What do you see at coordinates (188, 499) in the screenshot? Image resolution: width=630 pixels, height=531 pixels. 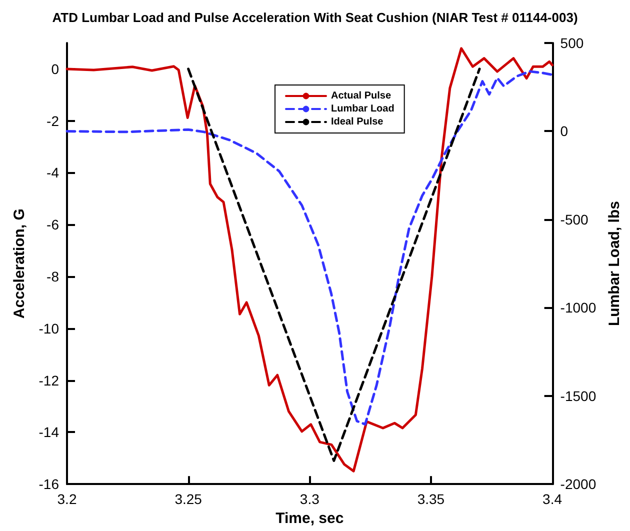 I see `x-tick-label: 3.25` at bounding box center [188, 499].